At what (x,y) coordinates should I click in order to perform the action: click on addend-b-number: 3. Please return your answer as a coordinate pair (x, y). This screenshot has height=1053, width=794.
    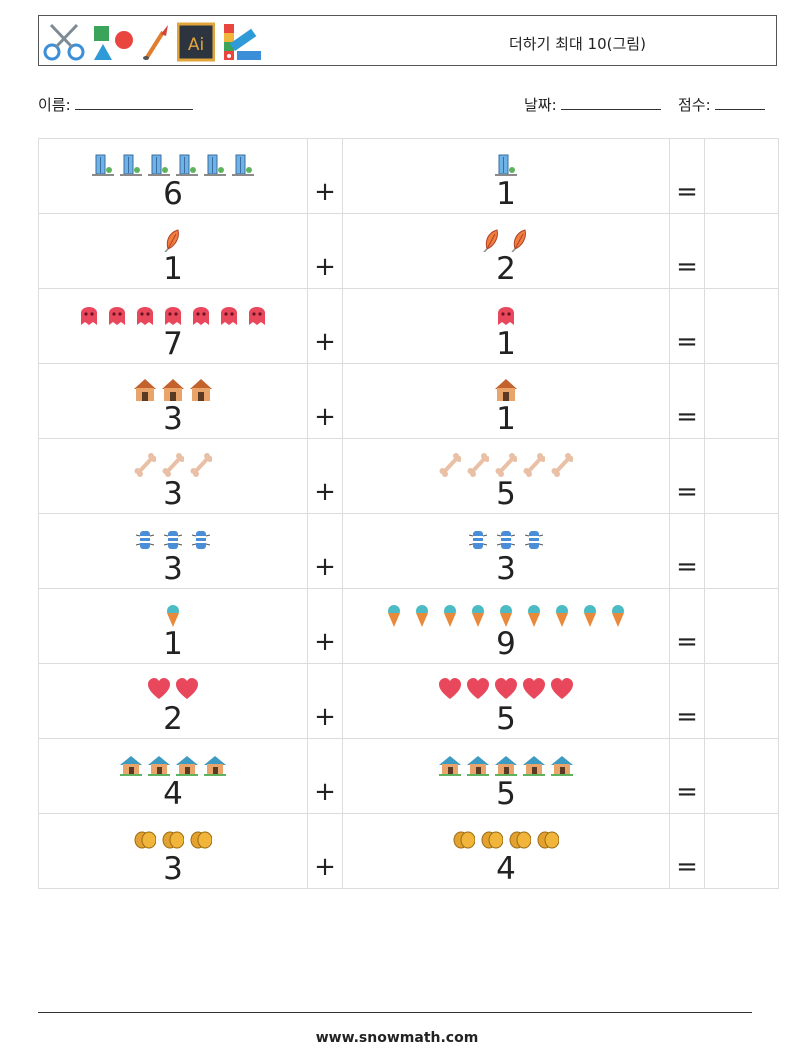
    Looking at the image, I should click on (506, 569).